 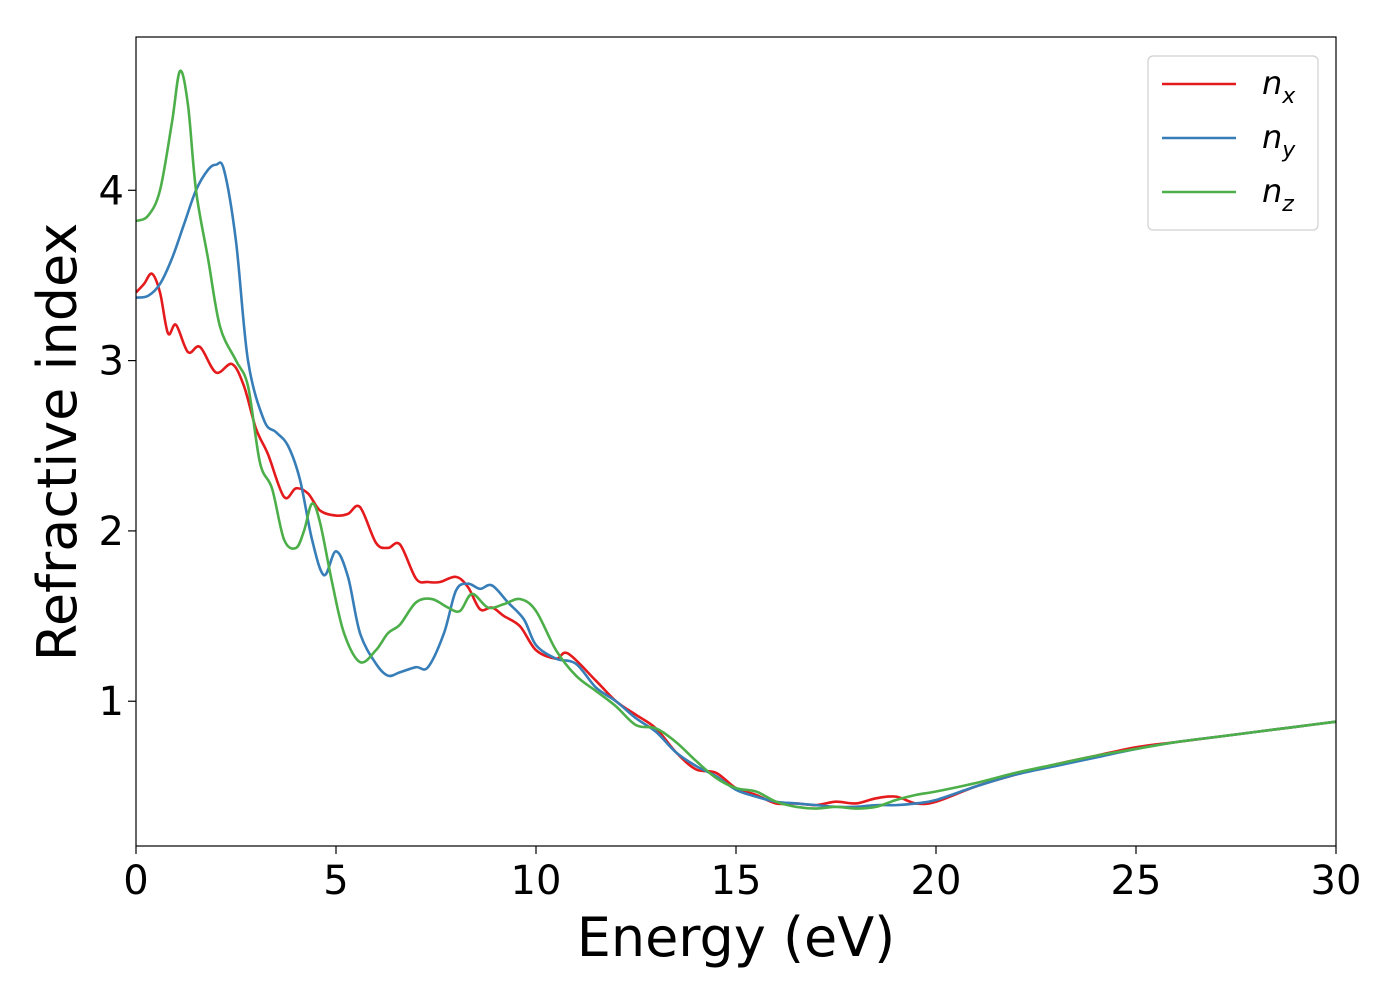 I want to click on x-axis-label: Energy (eV), so click(x=736, y=937).